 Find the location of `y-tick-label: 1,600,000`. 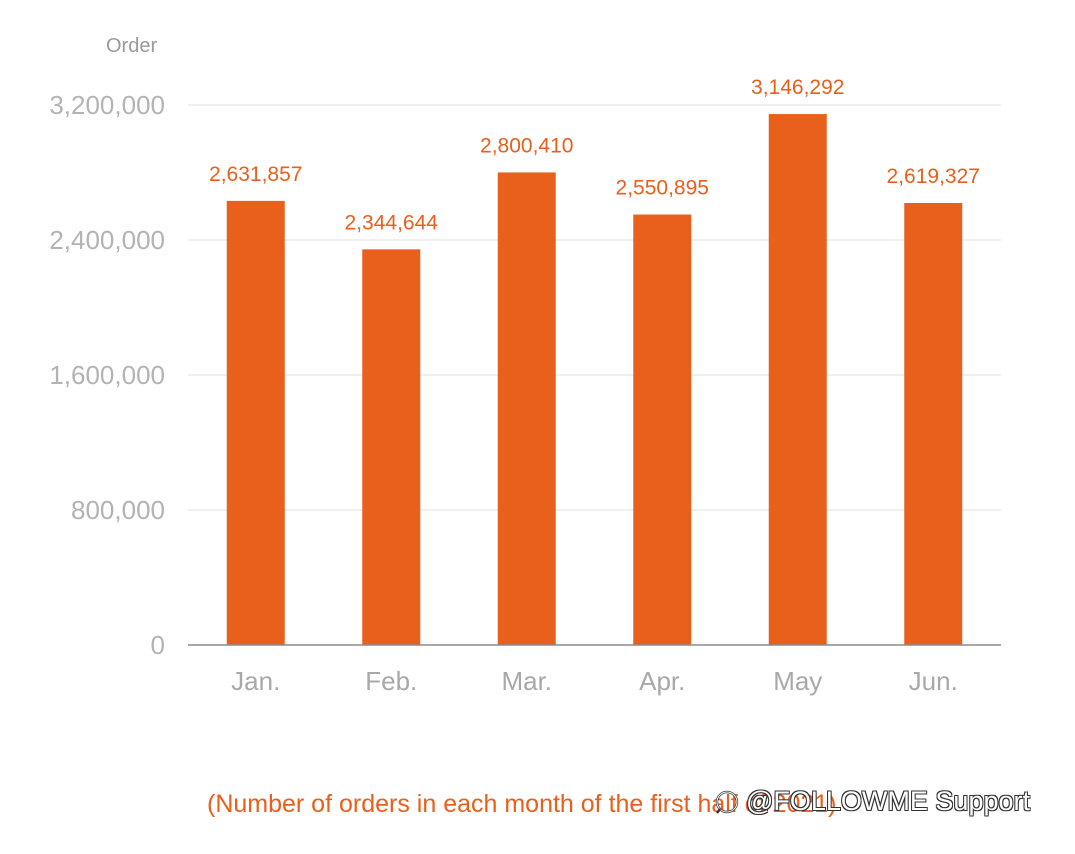

y-tick-label: 1,600,000 is located at coordinates (107, 375).